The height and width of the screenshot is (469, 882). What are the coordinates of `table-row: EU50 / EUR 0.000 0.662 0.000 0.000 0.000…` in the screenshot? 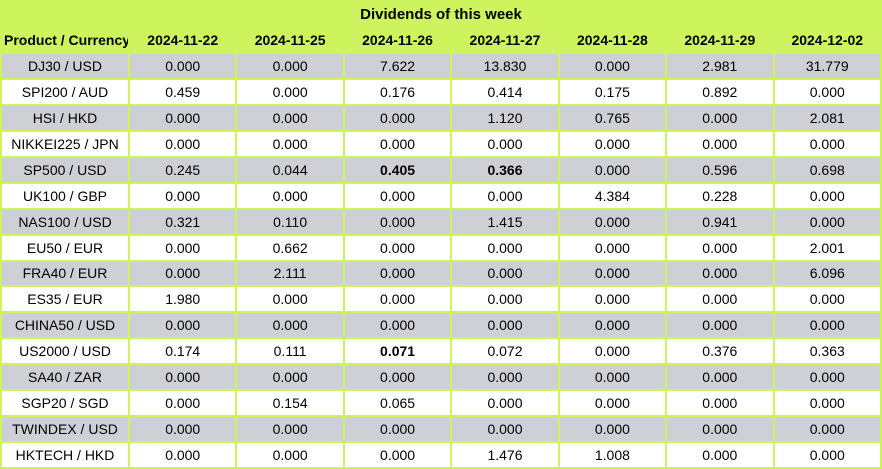 It's located at (441, 247).